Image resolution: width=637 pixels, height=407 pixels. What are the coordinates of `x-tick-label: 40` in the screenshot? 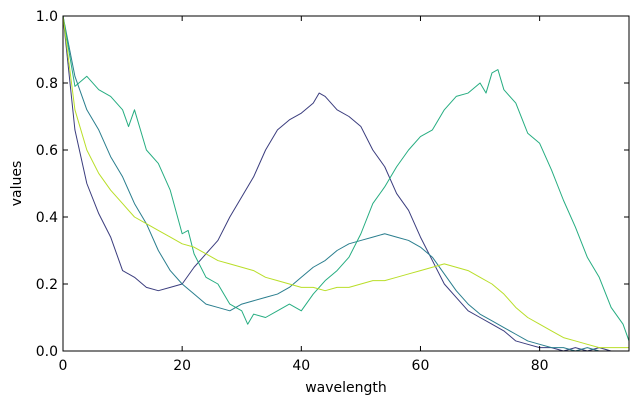 It's located at (301, 366).